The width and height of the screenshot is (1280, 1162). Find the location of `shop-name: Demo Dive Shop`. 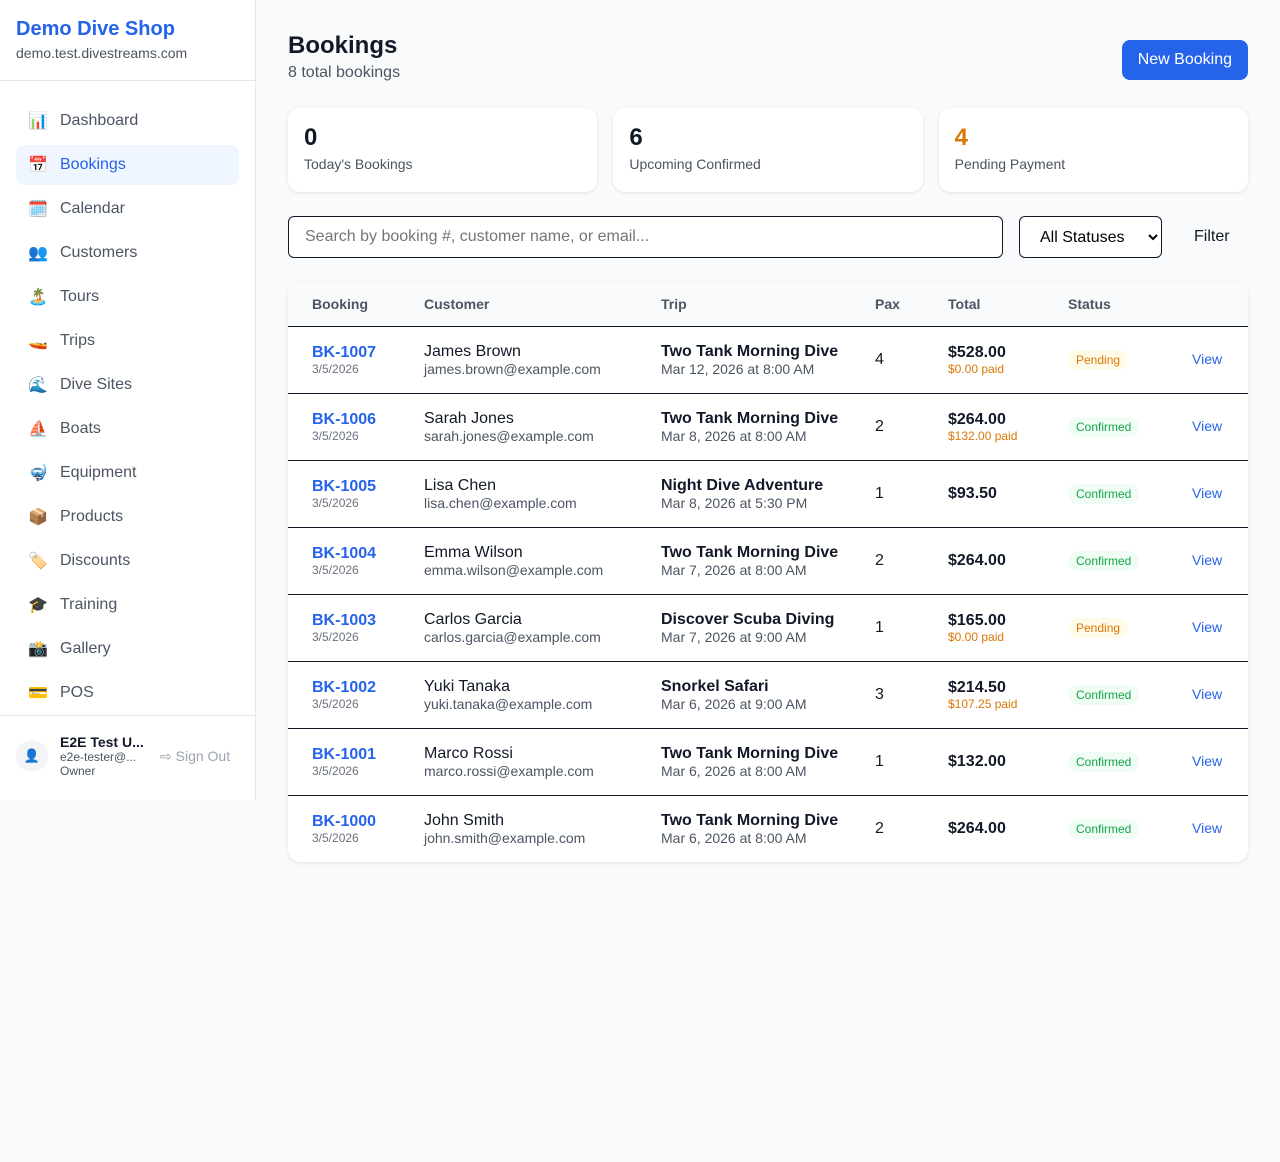

shop-name: Demo Dive Shop is located at coordinates (95, 29).